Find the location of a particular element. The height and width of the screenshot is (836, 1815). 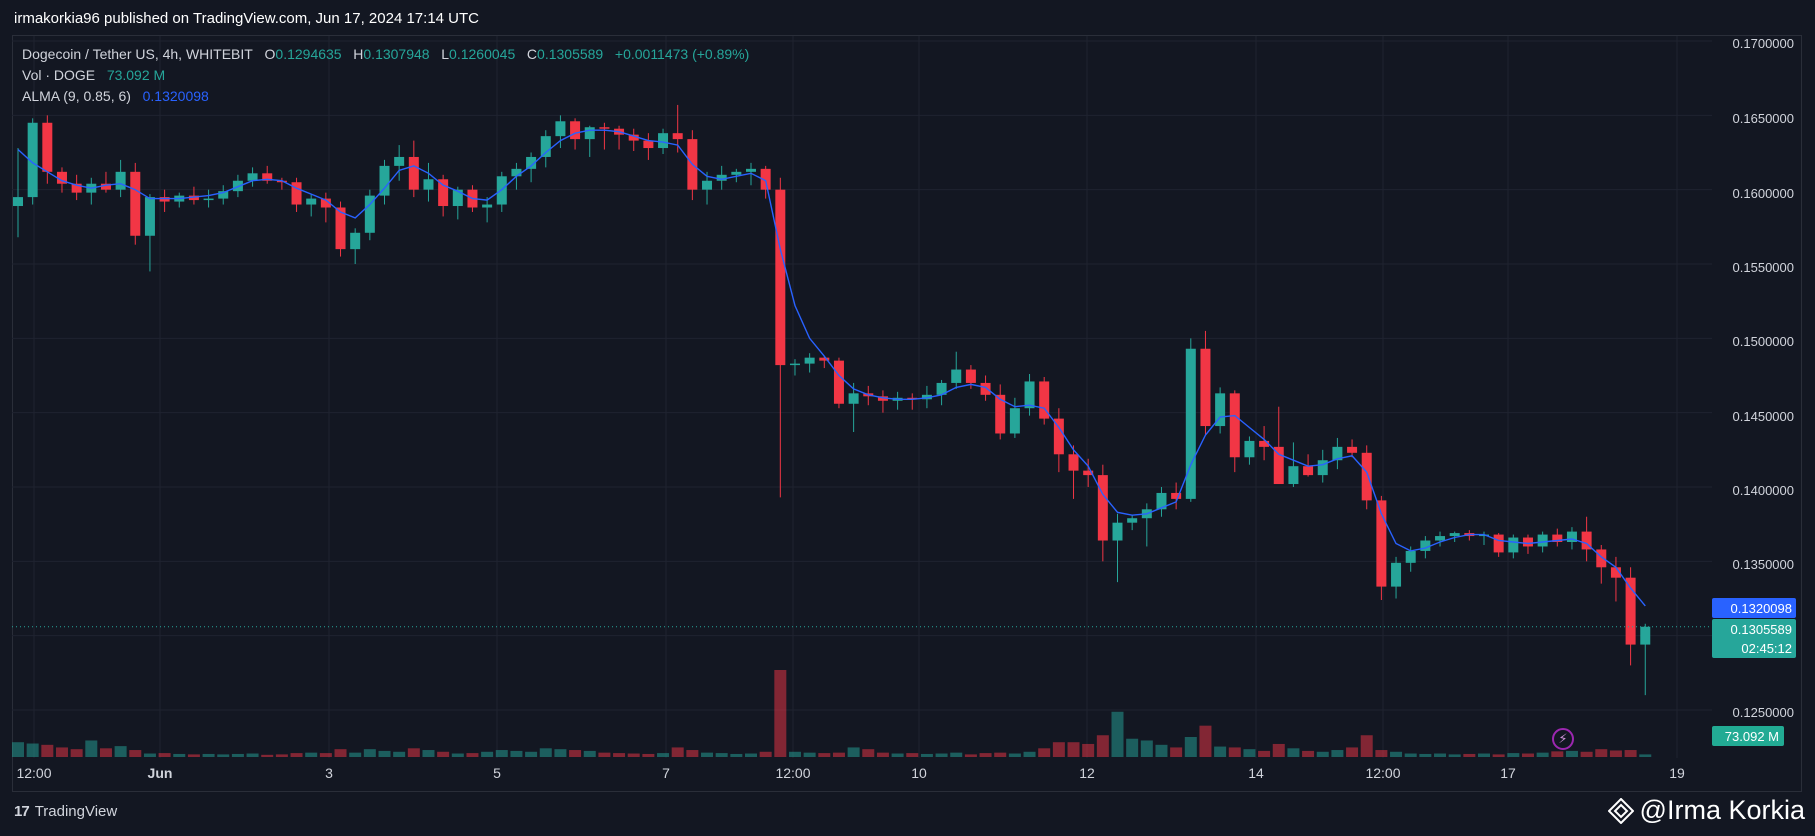

alma-value: 0.1320098 is located at coordinates (175, 96).